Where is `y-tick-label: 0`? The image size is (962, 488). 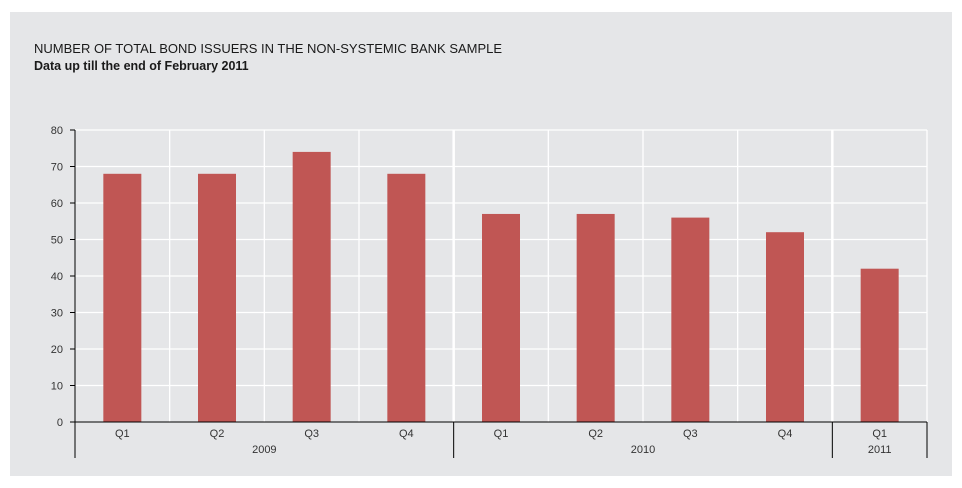
y-tick-label: 0 is located at coordinates (60, 423).